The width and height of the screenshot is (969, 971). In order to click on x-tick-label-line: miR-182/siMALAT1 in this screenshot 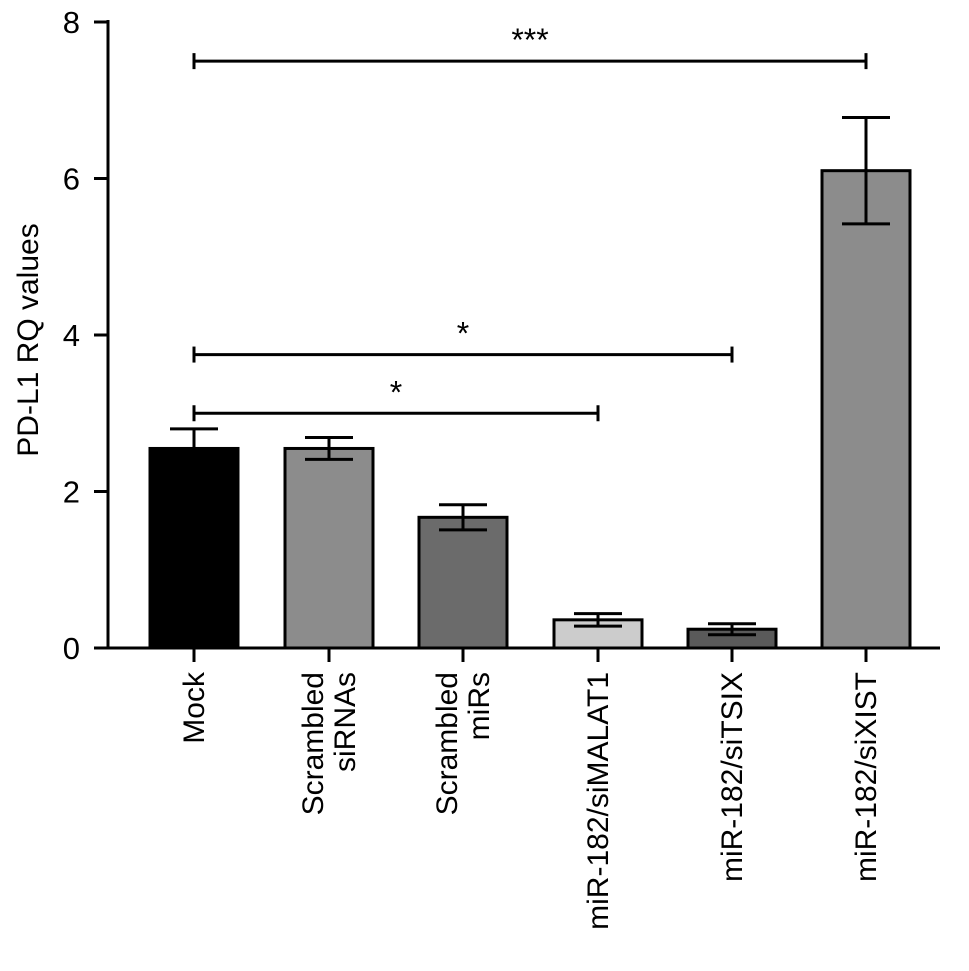, I will do `click(598, 801)`.